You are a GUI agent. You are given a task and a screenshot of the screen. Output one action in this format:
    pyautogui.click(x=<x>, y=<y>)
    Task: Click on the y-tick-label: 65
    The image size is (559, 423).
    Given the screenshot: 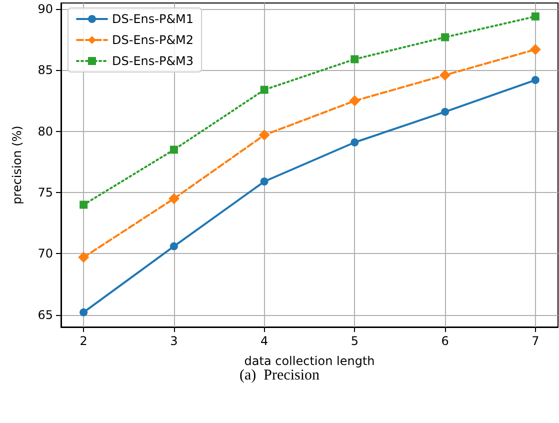 What is the action you would take?
    pyautogui.click(x=45, y=315)
    